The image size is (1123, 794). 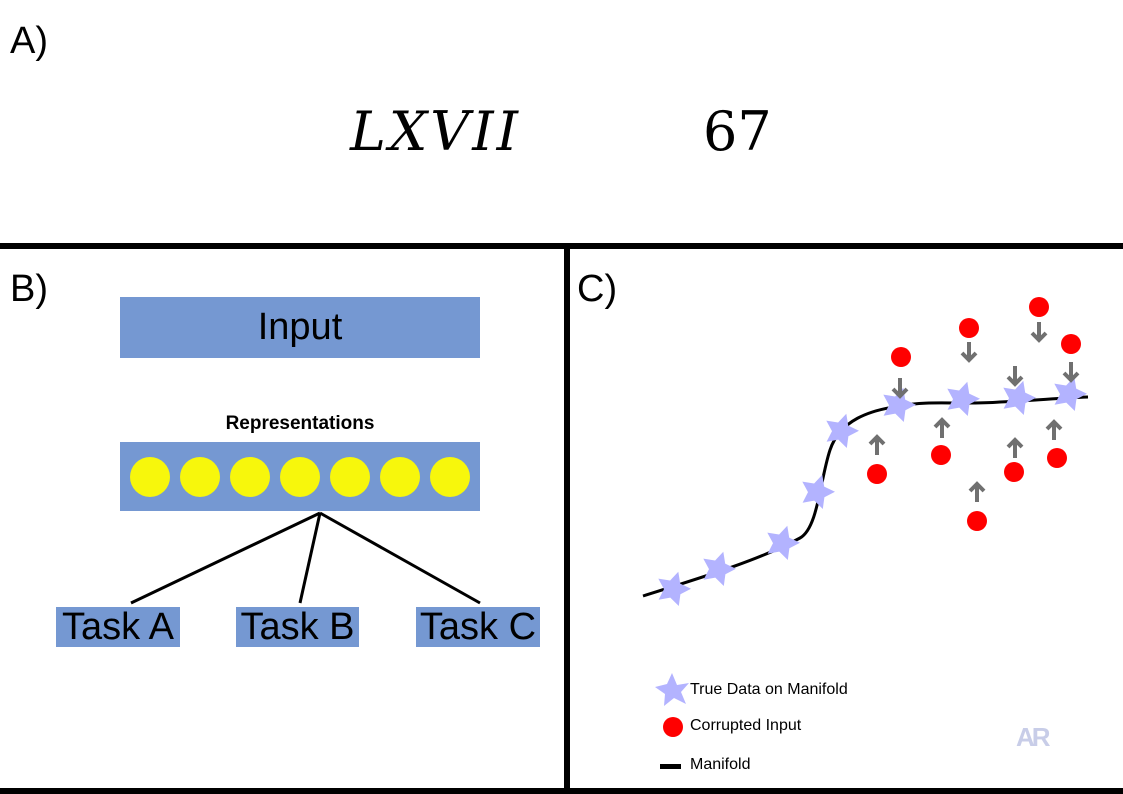 What do you see at coordinates (597, 289) in the screenshot?
I see `panel-c-label: C)` at bounding box center [597, 289].